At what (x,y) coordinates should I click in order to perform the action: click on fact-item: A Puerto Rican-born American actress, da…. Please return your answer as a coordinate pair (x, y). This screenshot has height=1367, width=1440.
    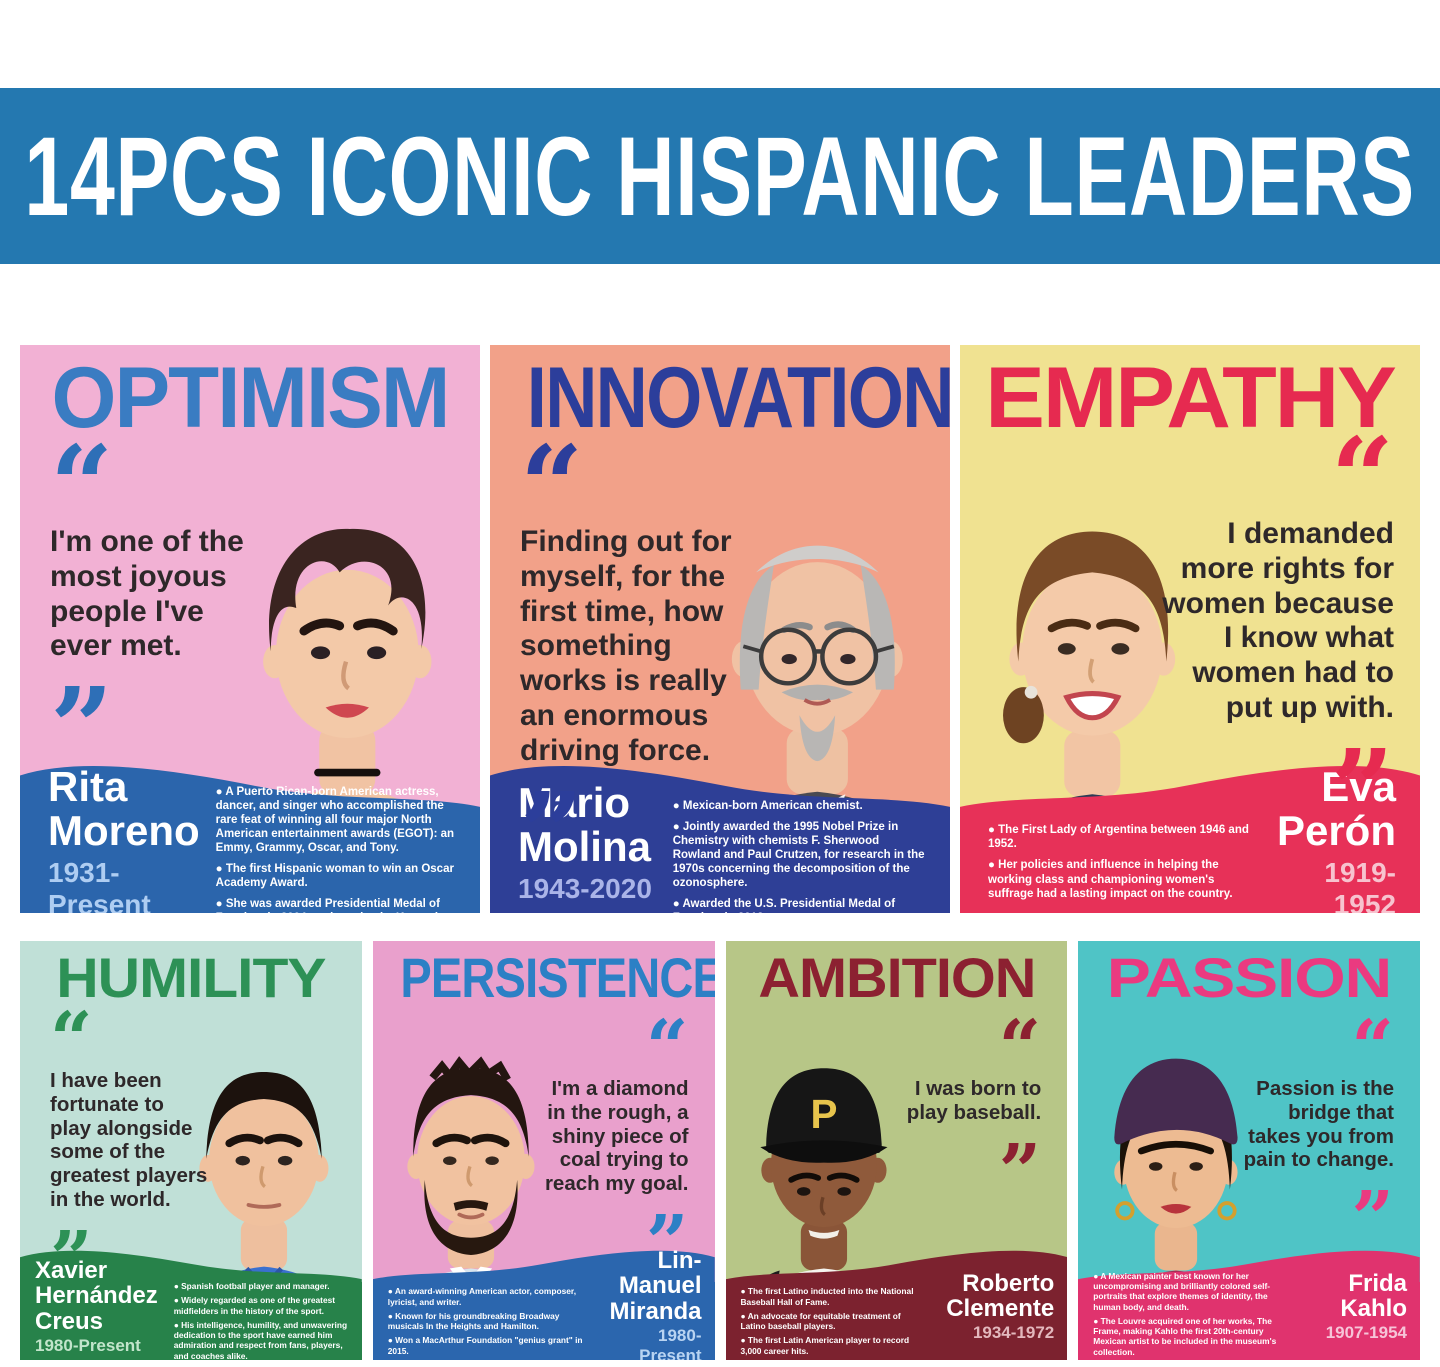
    Looking at the image, I should click on (336, 820).